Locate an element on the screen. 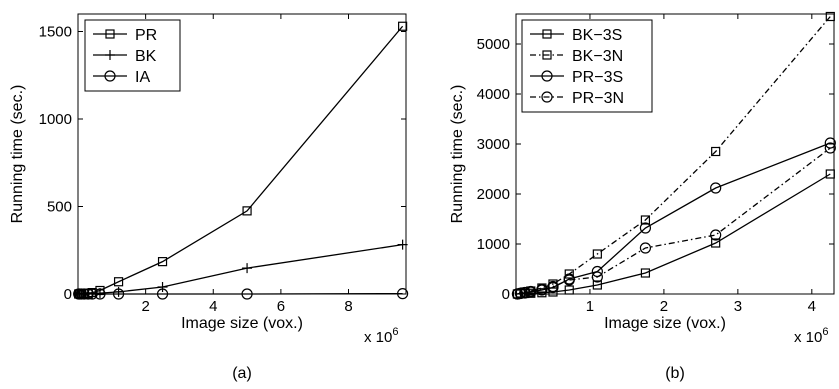 The width and height of the screenshot is (839, 389). legend-label: PR−3S is located at coordinates (597, 77).